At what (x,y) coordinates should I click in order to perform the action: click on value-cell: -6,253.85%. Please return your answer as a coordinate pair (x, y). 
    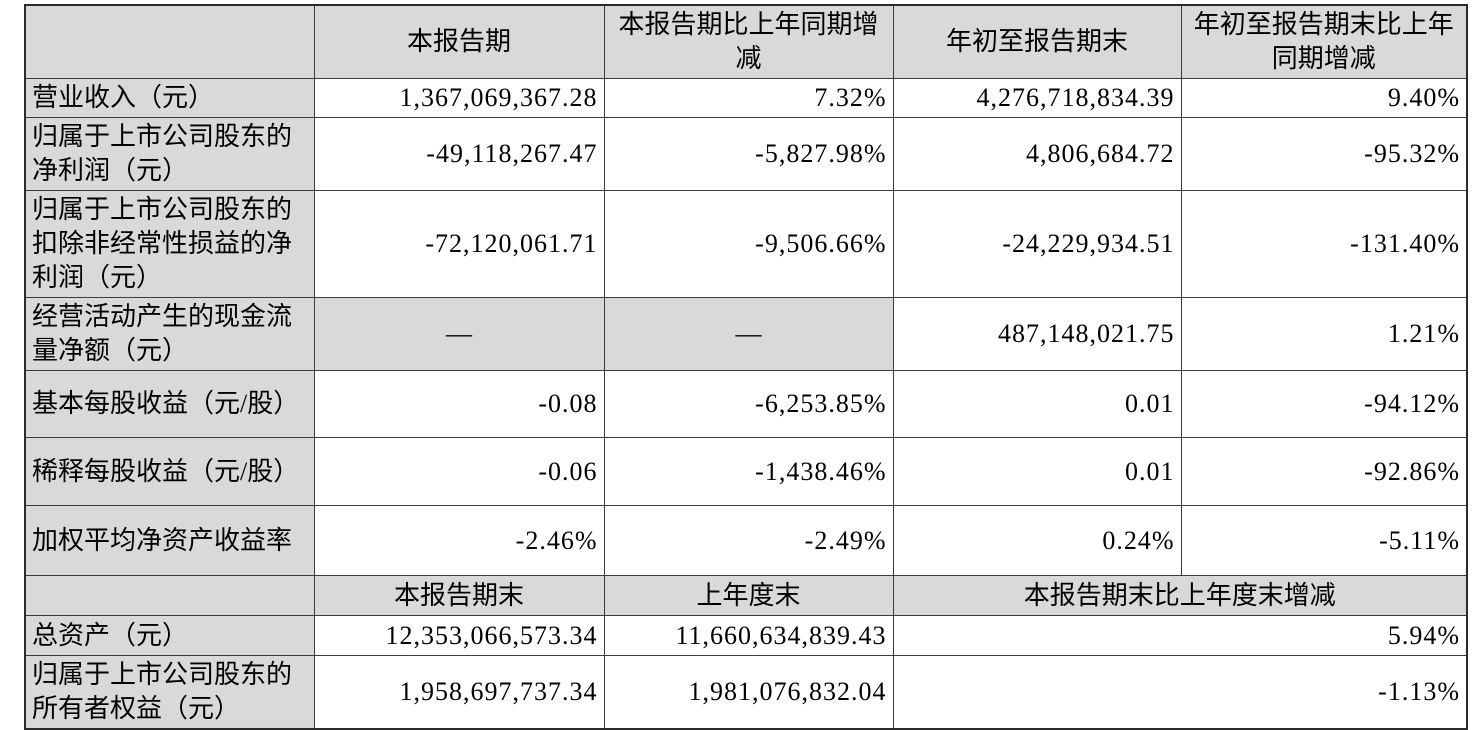
    Looking at the image, I should click on (748, 404).